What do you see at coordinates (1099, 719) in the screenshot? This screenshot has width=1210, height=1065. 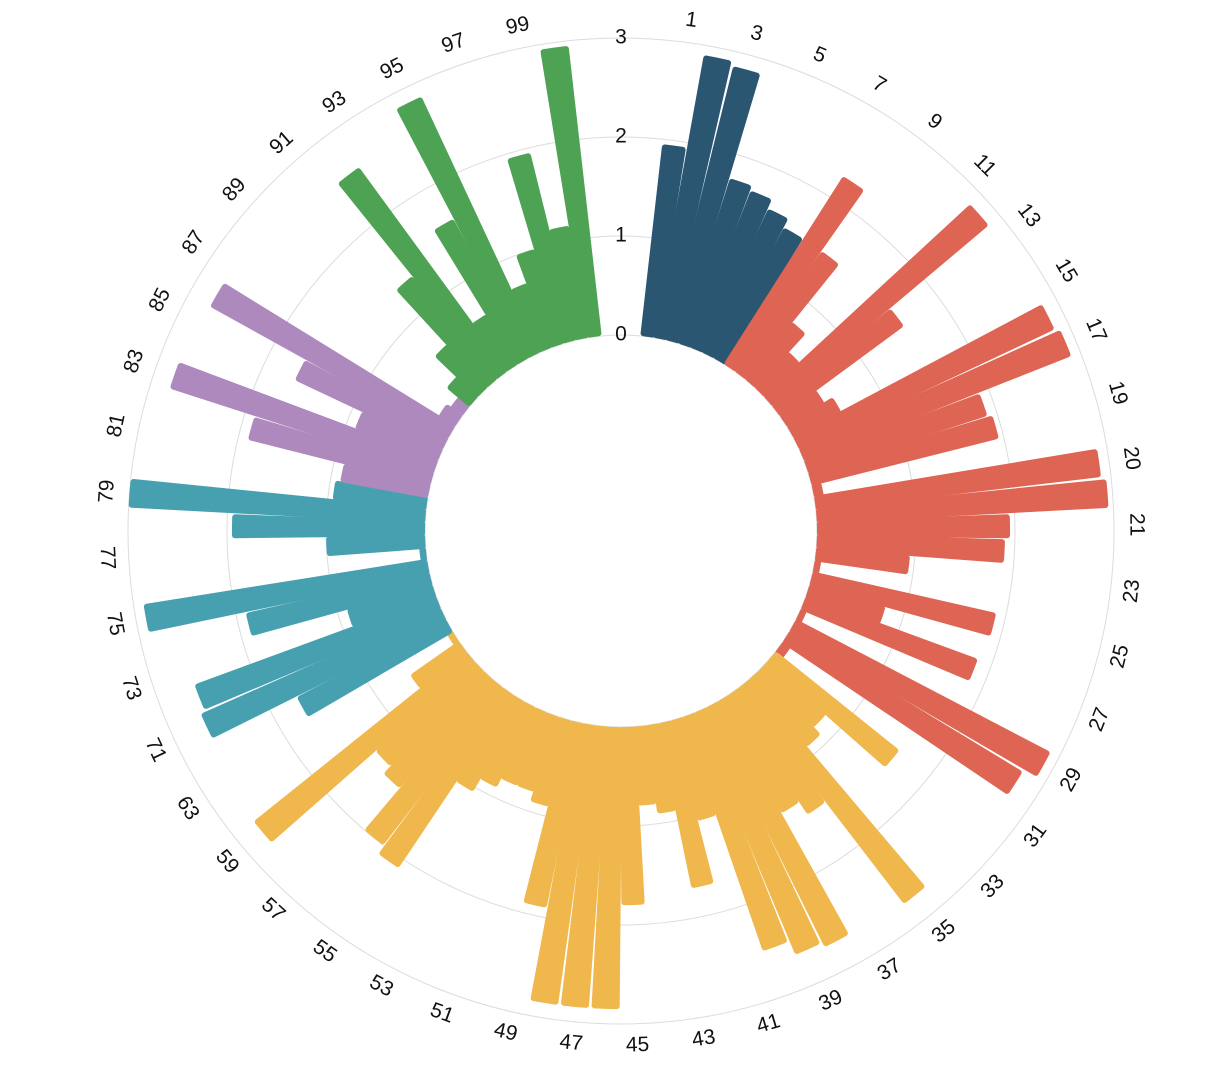 I see `category-label: 27` at bounding box center [1099, 719].